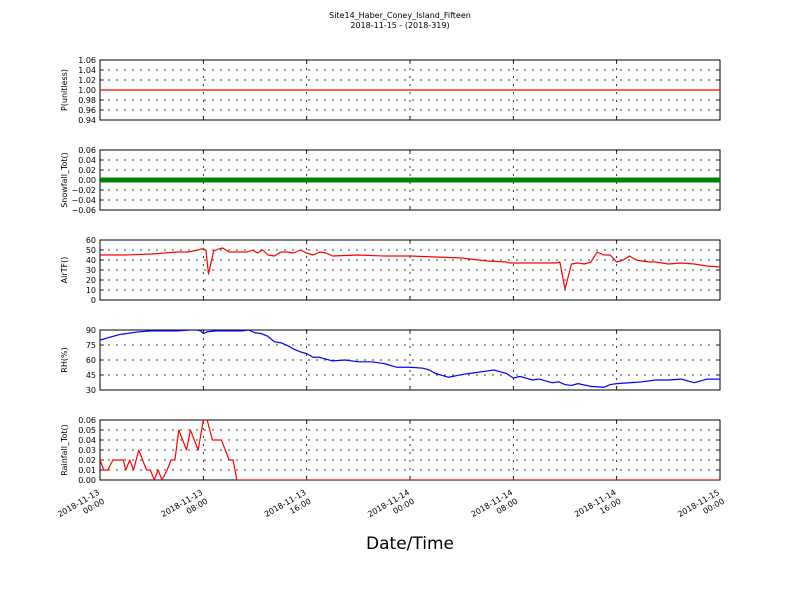 Image resolution: width=800 pixels, height=600 pixels. What do you see at coordinates (185, 508) in the screenshot?
I see `x-tick-label: 2018-11-1308:00` at bounding box center [185, 508].